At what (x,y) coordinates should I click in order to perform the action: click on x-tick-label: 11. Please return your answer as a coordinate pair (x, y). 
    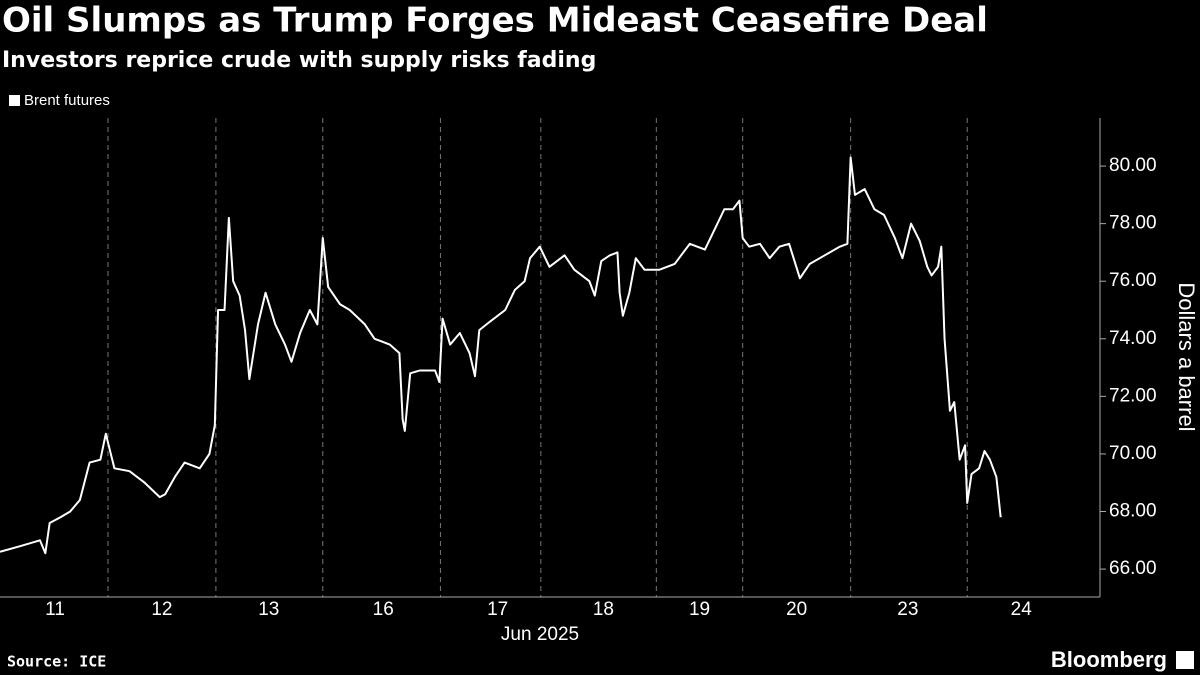
    Looking at the image, I should click on (55, 609).